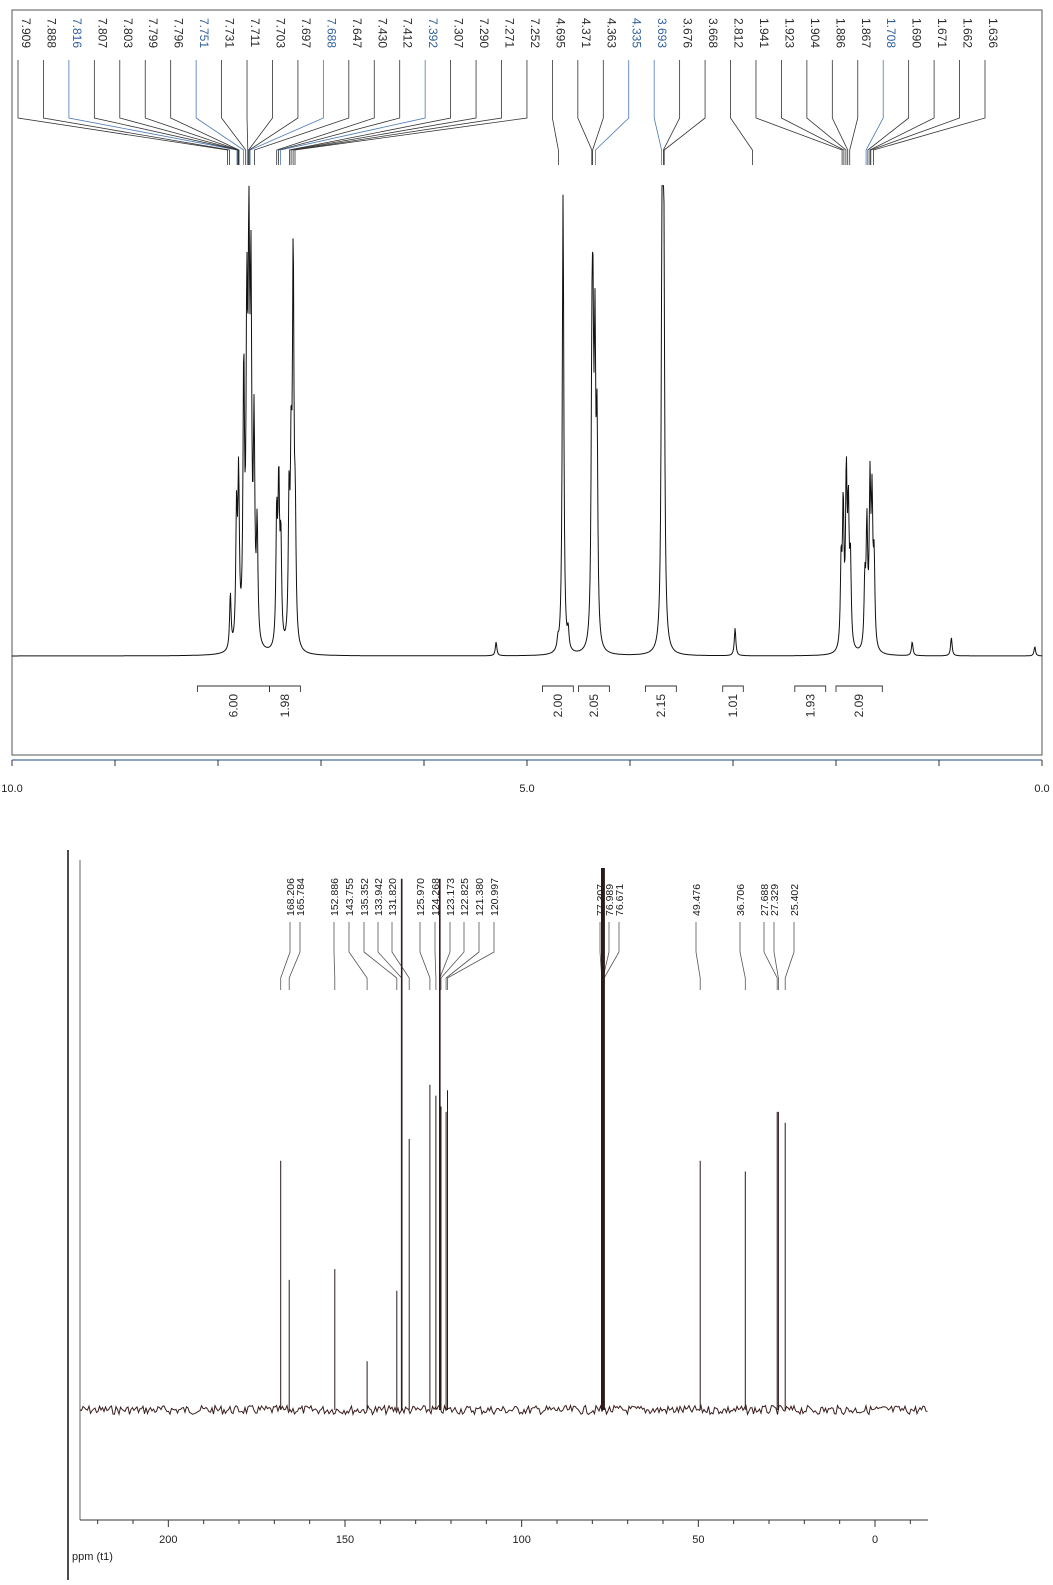 The image size is (1053, 1585). Describe the element at coordinates (875, 1540) in the screenshot. I see `carbon-tick-label: 0` at that location.